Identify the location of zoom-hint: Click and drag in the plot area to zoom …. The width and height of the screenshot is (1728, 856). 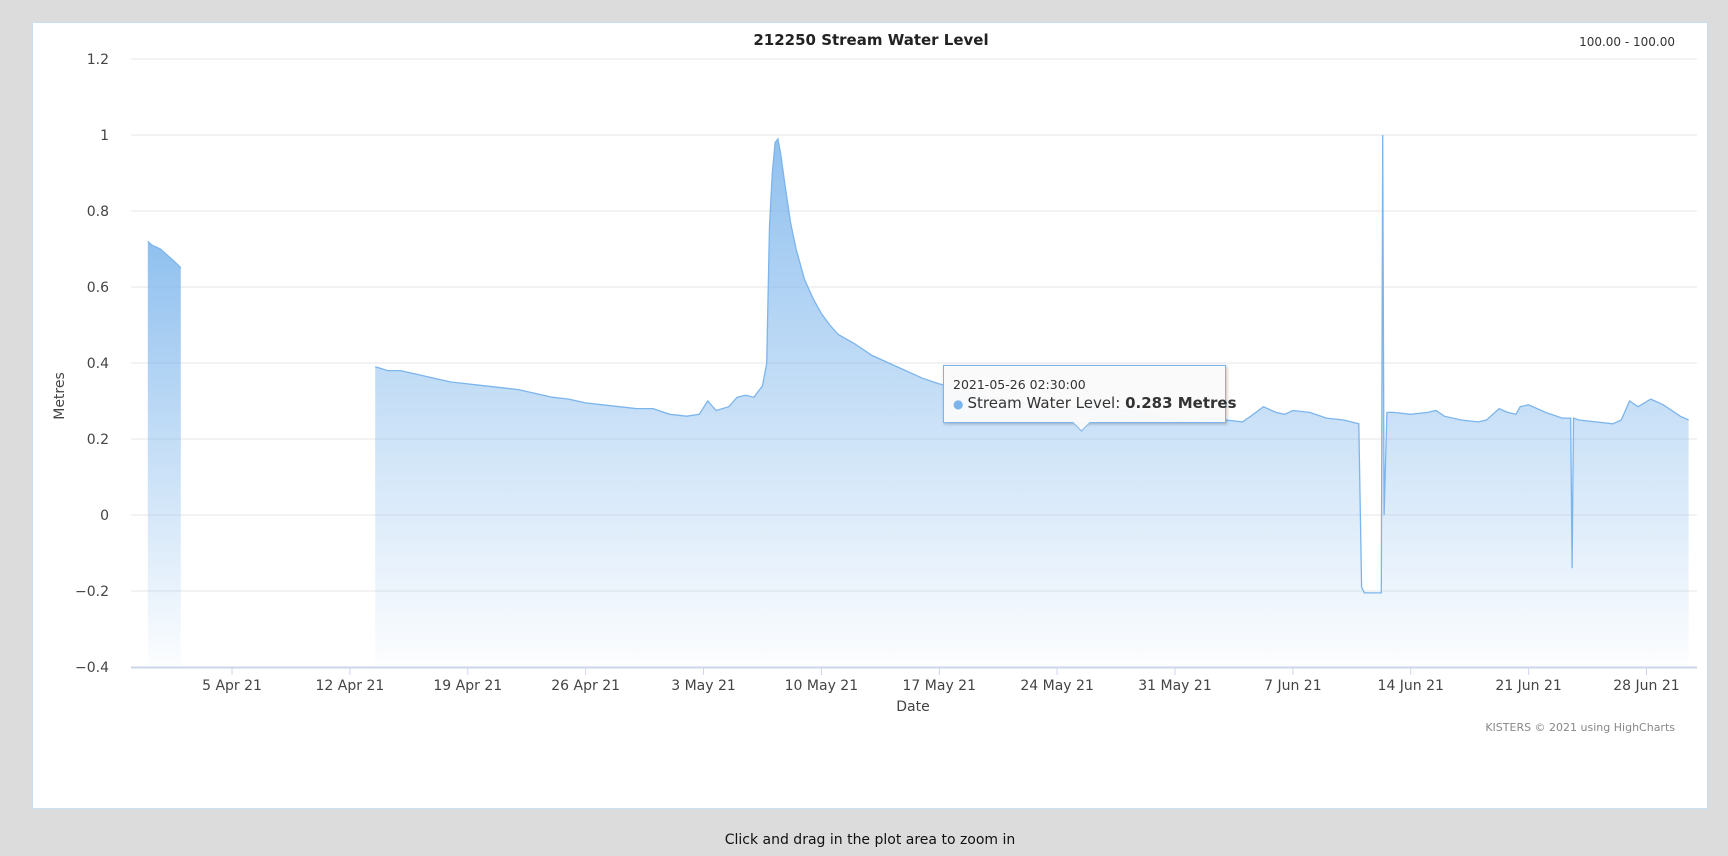
(870, 840).